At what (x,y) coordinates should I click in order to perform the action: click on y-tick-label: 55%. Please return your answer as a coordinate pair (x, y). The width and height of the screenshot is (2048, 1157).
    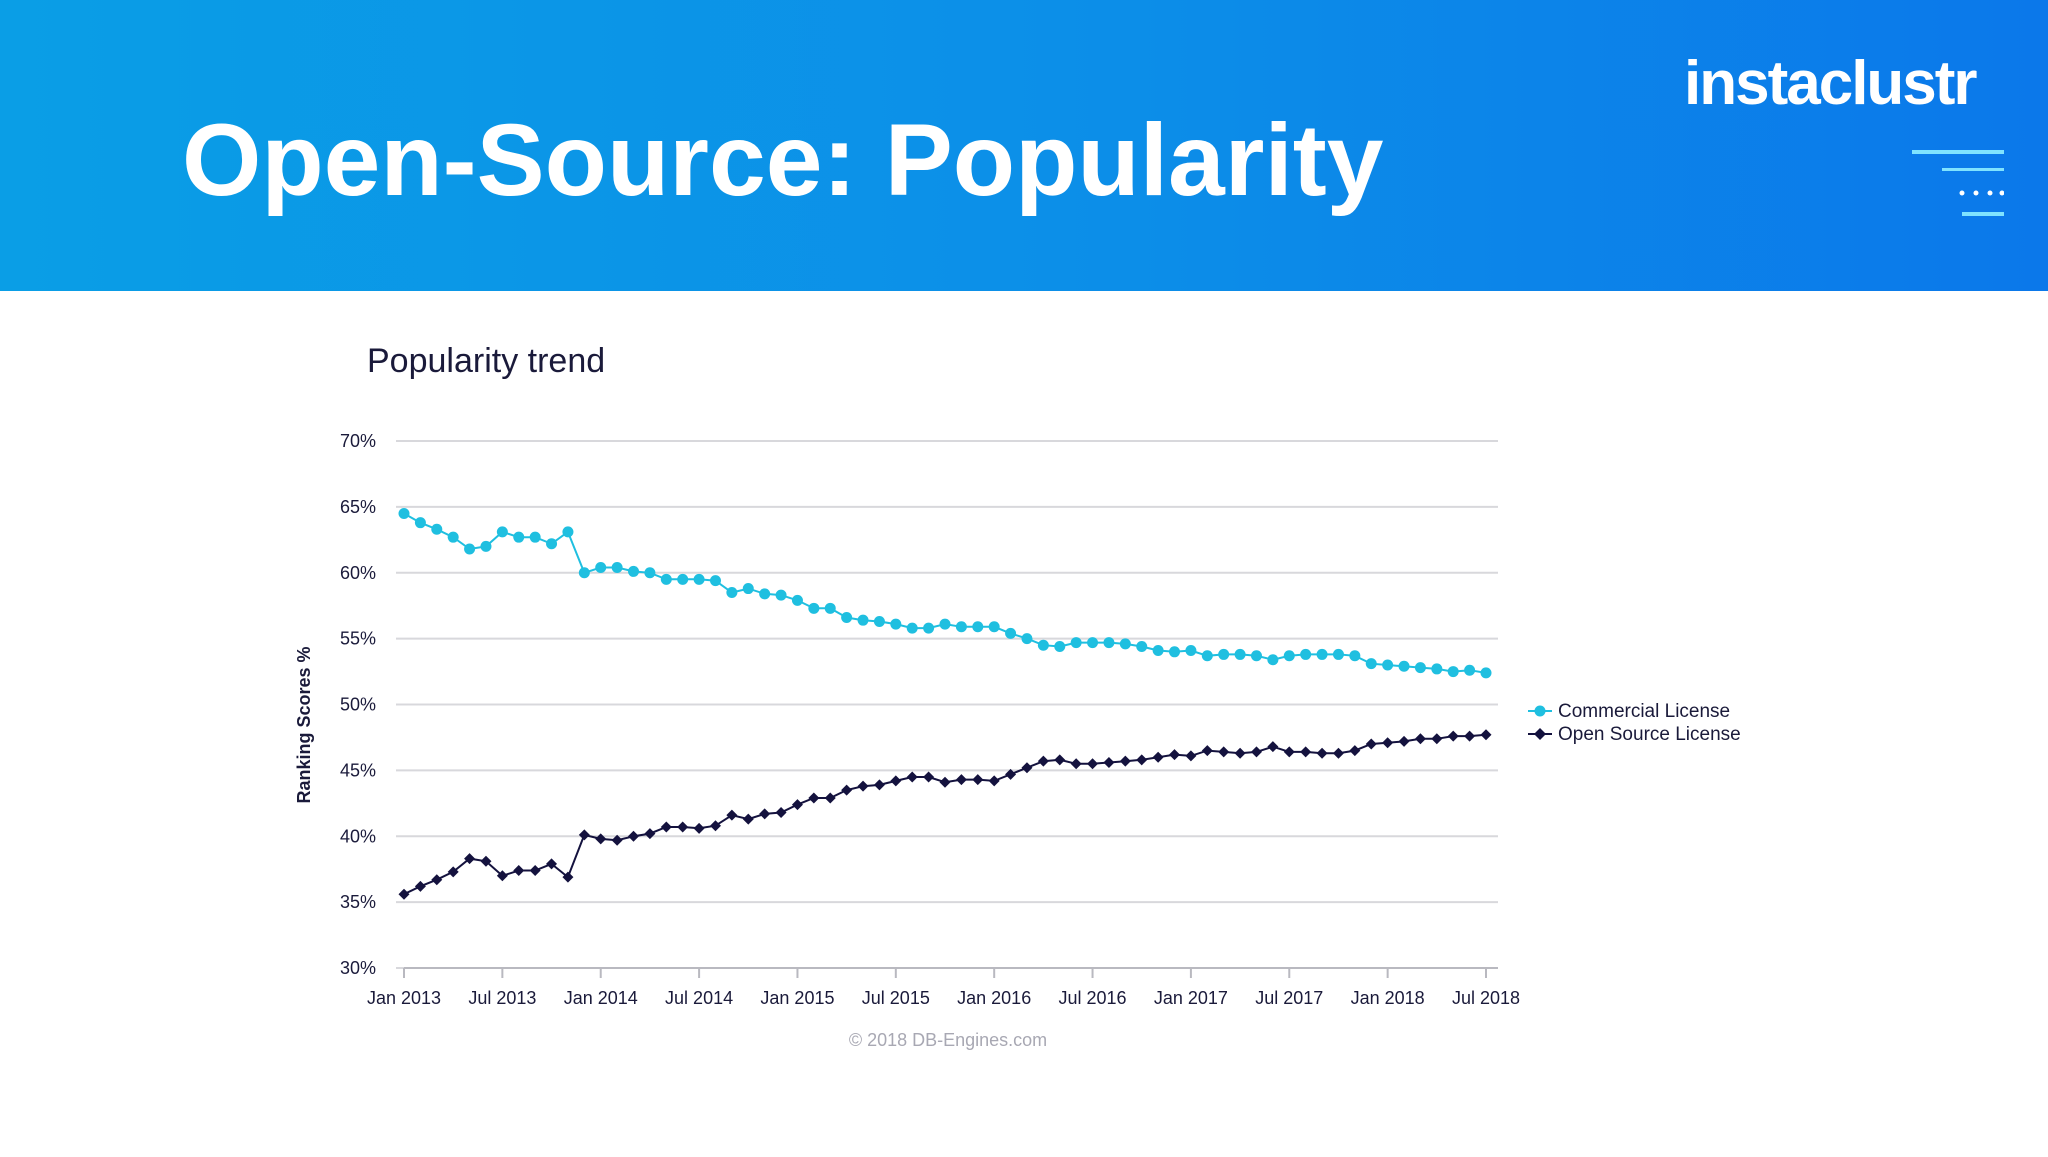
    Looking at the image, I should click on (358, 639).